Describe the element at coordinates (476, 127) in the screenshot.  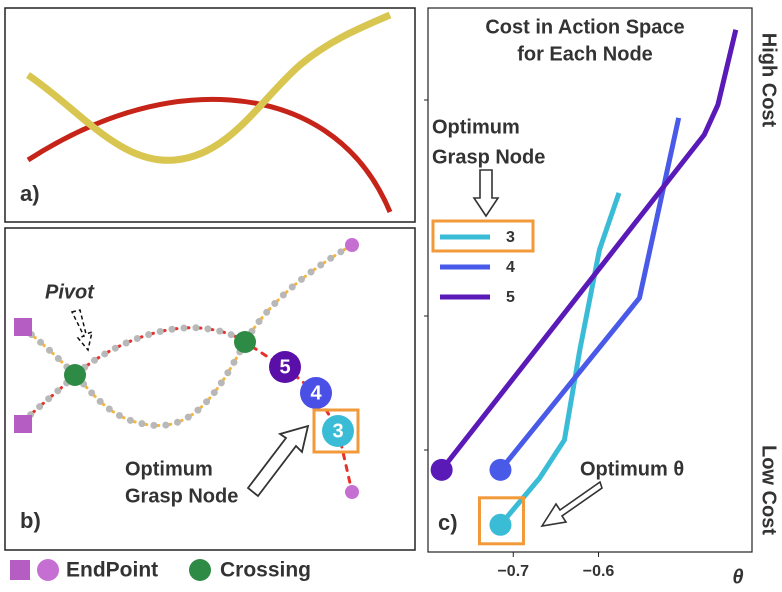
I see `legend-title: Optimum` at that location.